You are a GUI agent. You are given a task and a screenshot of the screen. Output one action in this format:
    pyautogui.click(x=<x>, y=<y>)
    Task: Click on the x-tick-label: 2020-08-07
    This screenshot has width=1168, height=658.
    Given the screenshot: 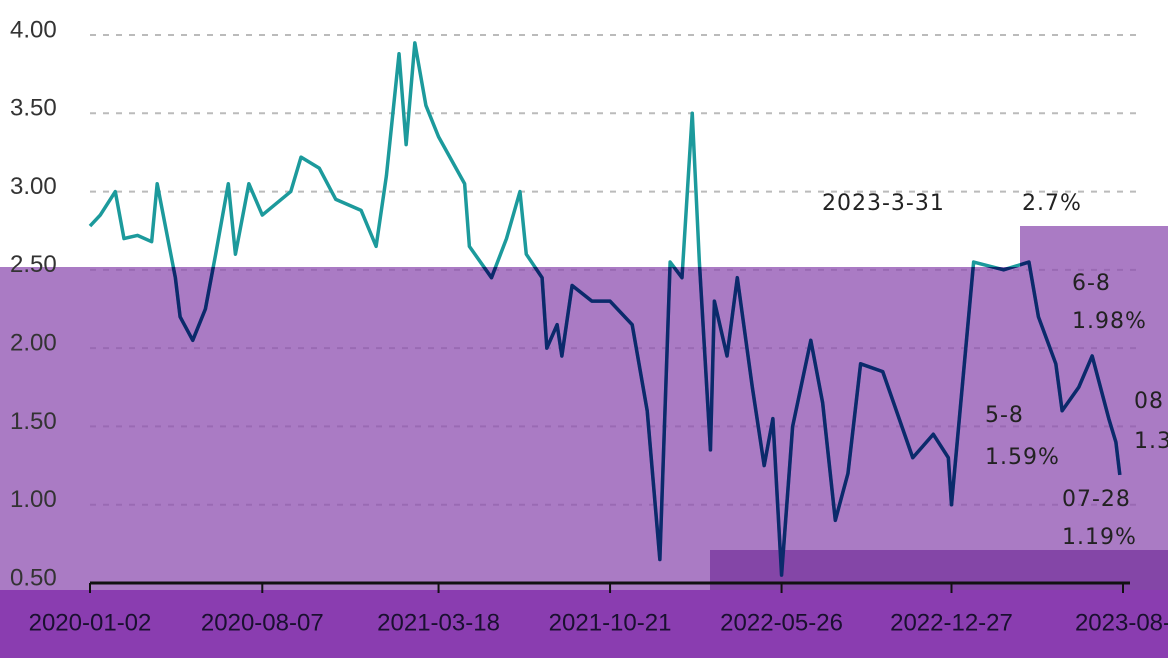 What is the action you would take?
    pyautogui.click(x=262, y=622)
    